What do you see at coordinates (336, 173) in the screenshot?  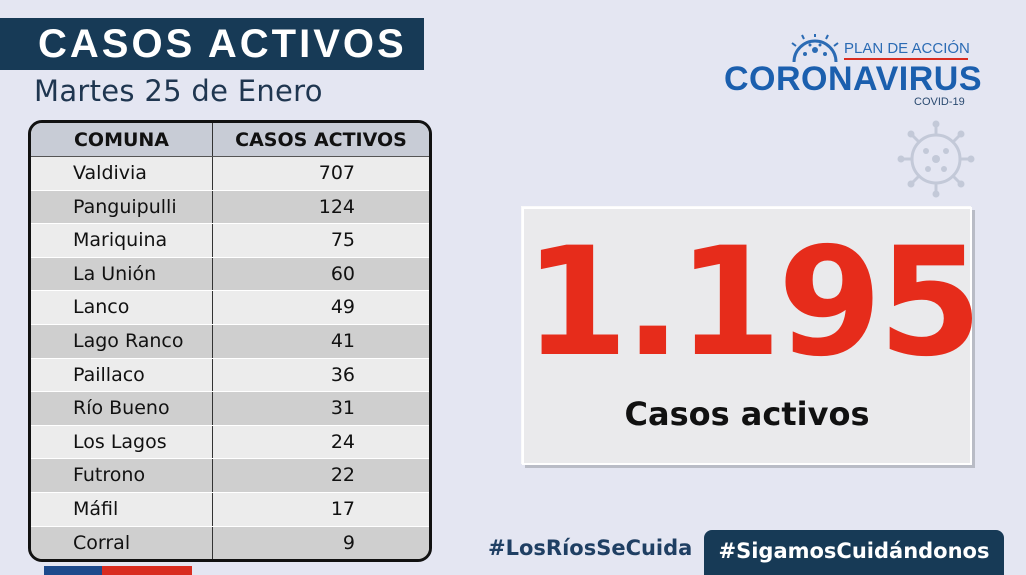 I see `casos-cell: 707` at bounding box center [336, 173].